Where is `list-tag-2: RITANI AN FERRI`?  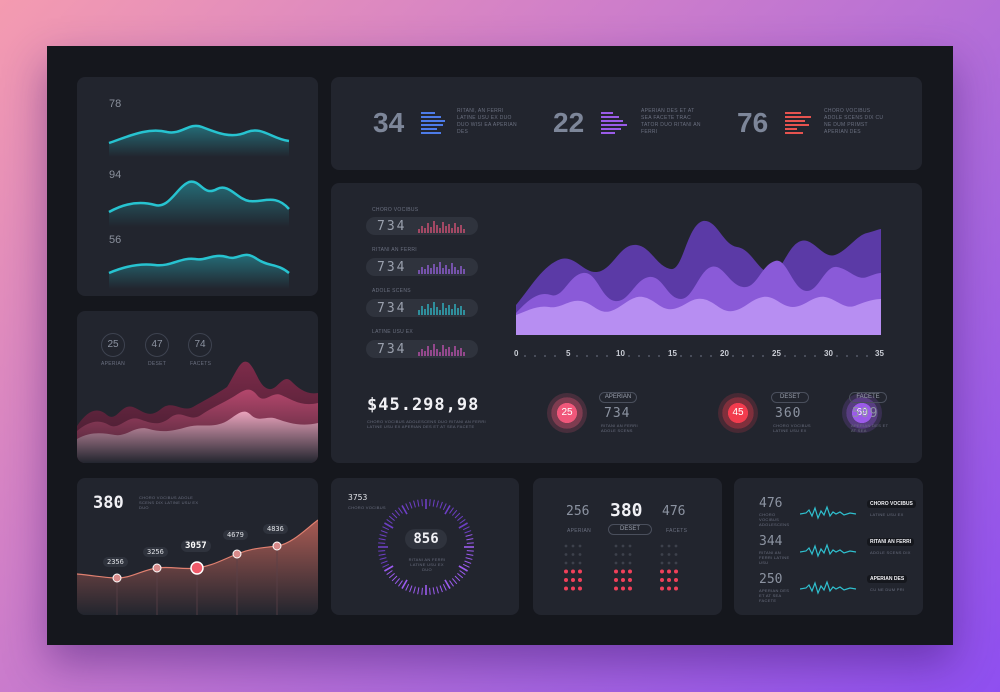 list-tag-2: RITANI AN FERRI is located at coordinates (891, 542).